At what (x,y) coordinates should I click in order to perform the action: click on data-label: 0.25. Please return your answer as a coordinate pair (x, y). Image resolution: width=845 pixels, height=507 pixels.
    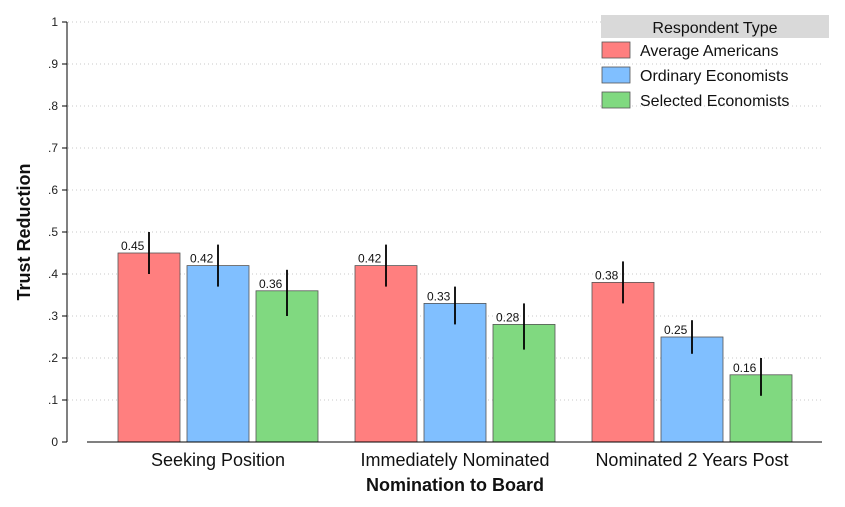
    Looking at the image, I should click on (676, 330).